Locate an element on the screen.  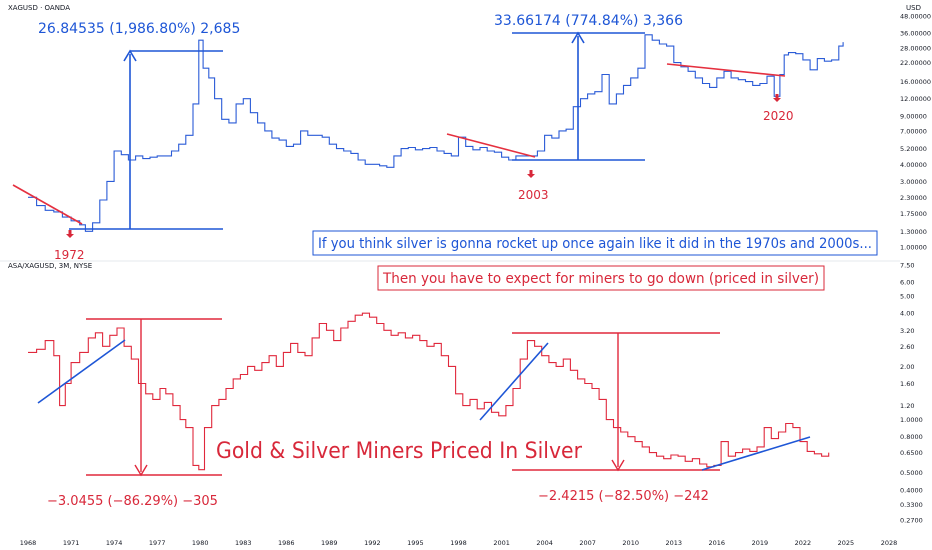
top-y-tick-label: 2.30000 is located at coordinates (913, 198).